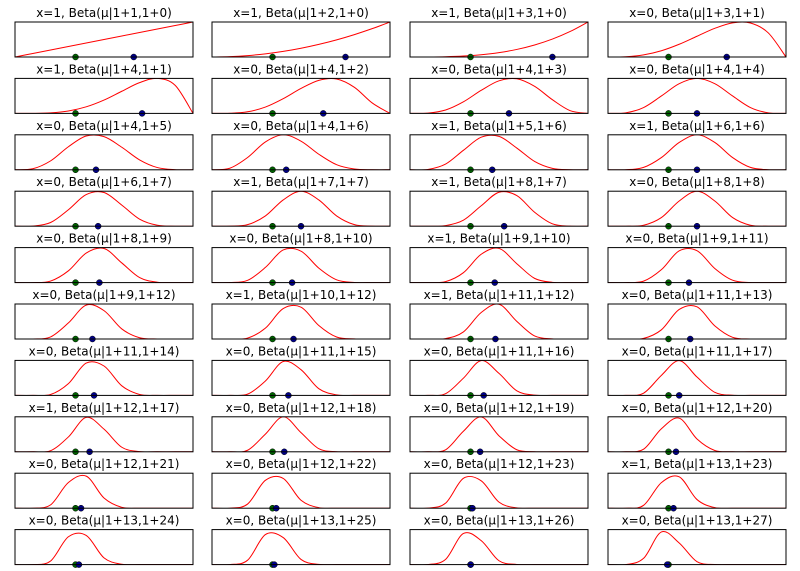 Image resolution: width=800 pixels, height=571 pixels. What do you see at coordinates (104, 239) in the screenshot?
I see `subplot-title: x=0, Beta(μ|1+8,1+9)` at bounding box center [104, 239].